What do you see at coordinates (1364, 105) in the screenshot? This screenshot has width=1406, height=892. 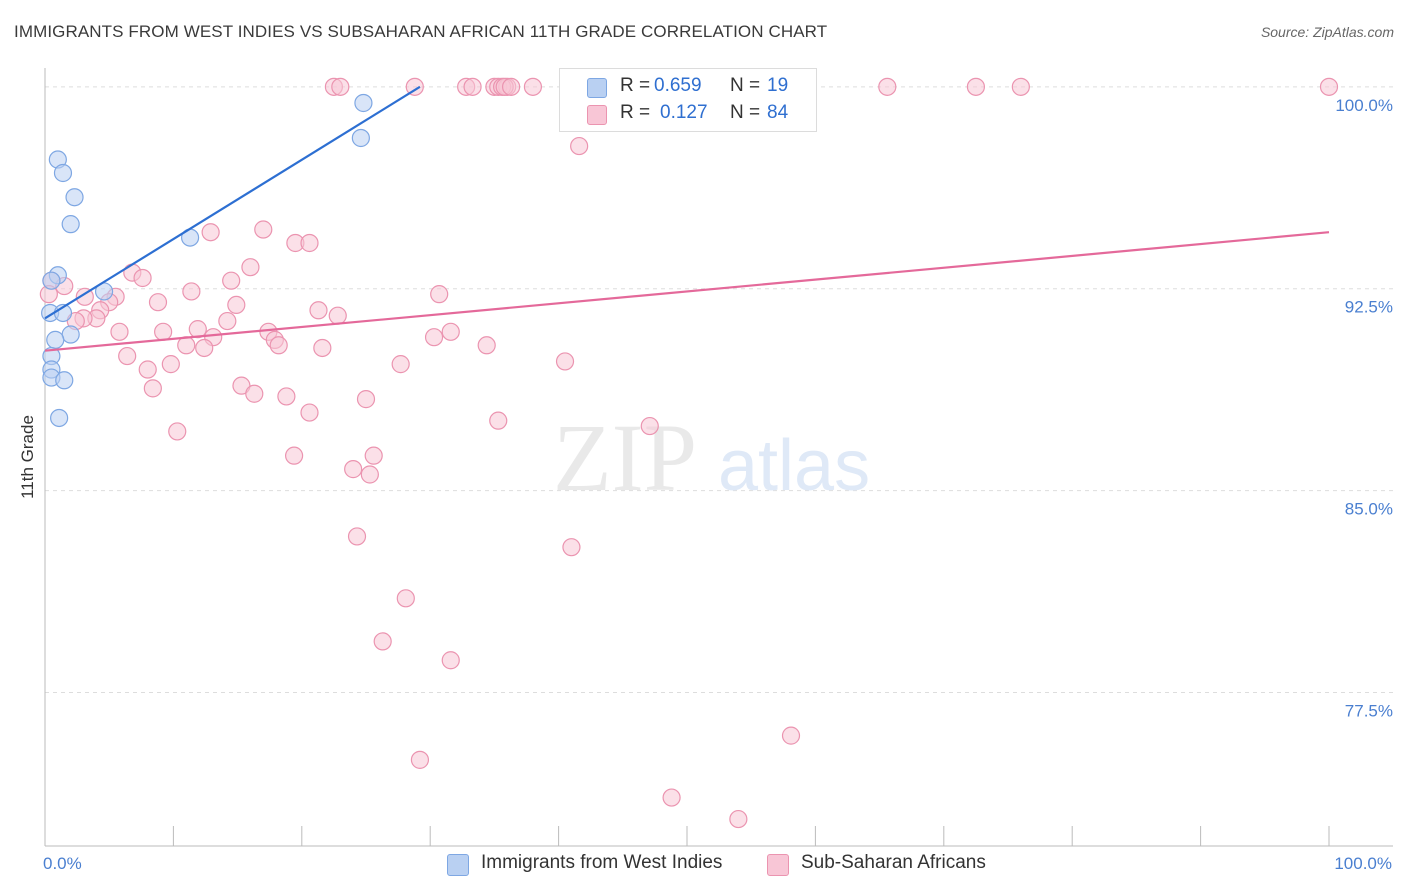 I see `y-tick-label: 100.0%` at bounding box center [1364, 105].